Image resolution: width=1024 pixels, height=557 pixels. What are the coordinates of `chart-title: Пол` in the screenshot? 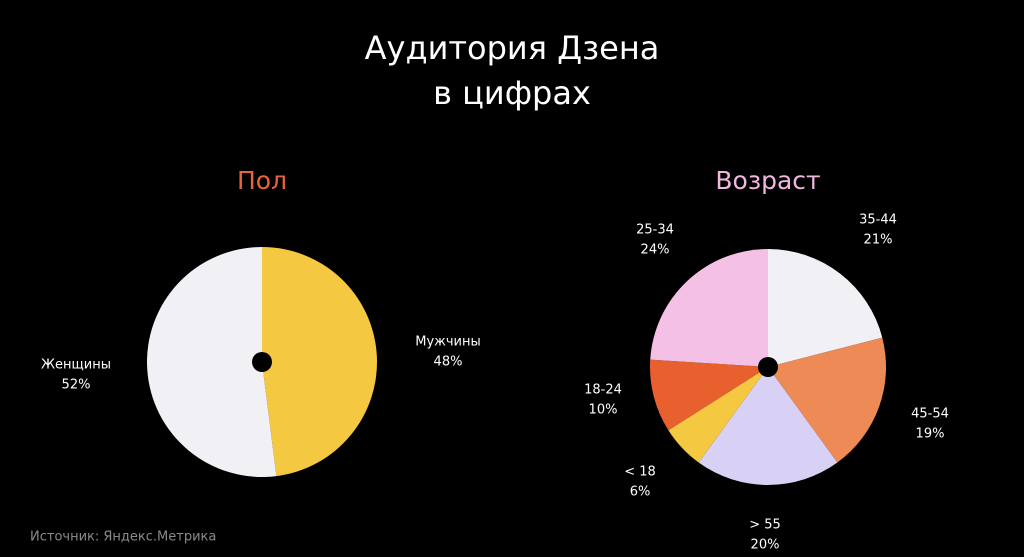 It's located at (262, 180).